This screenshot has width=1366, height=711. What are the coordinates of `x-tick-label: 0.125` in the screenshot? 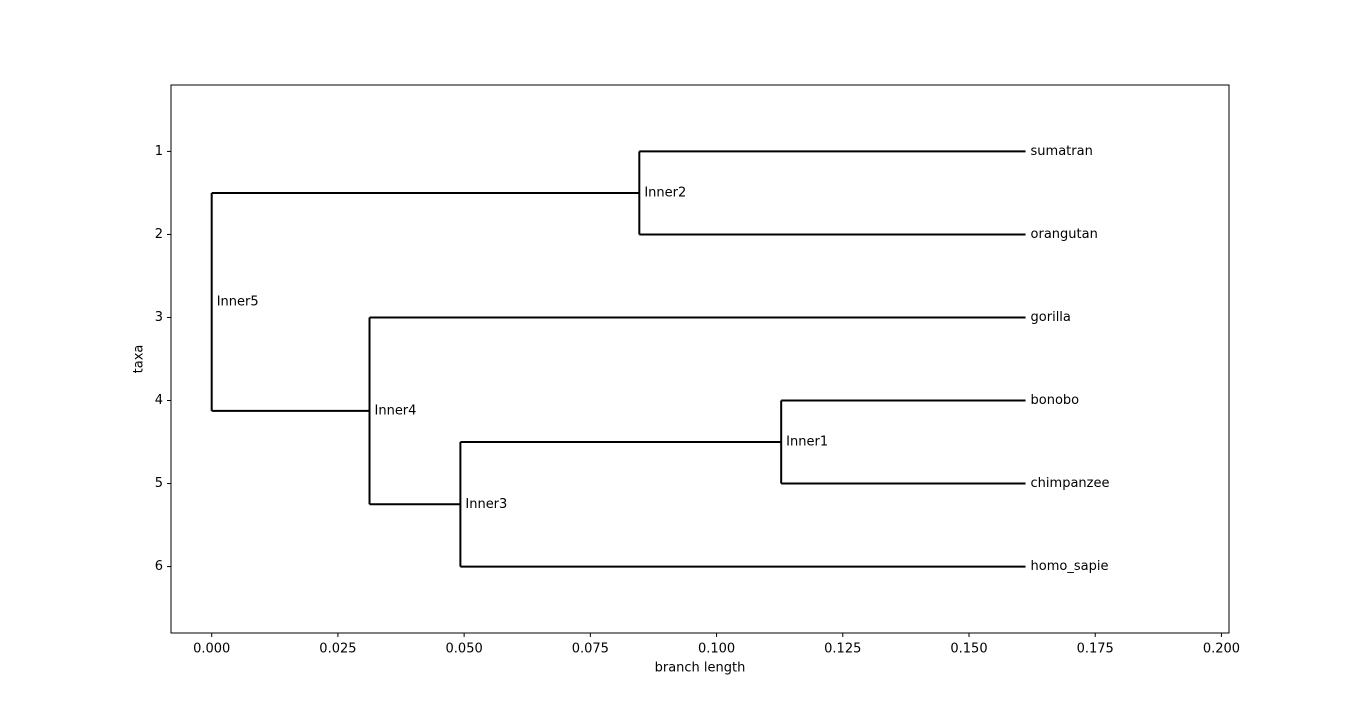 It's located at (842, 649).